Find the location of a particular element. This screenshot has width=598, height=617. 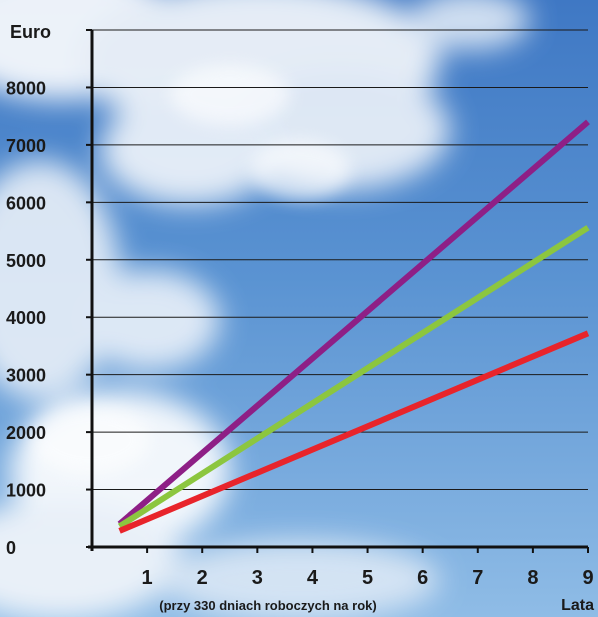

x-axis-label: Lata is located at coordinates (577, 605).